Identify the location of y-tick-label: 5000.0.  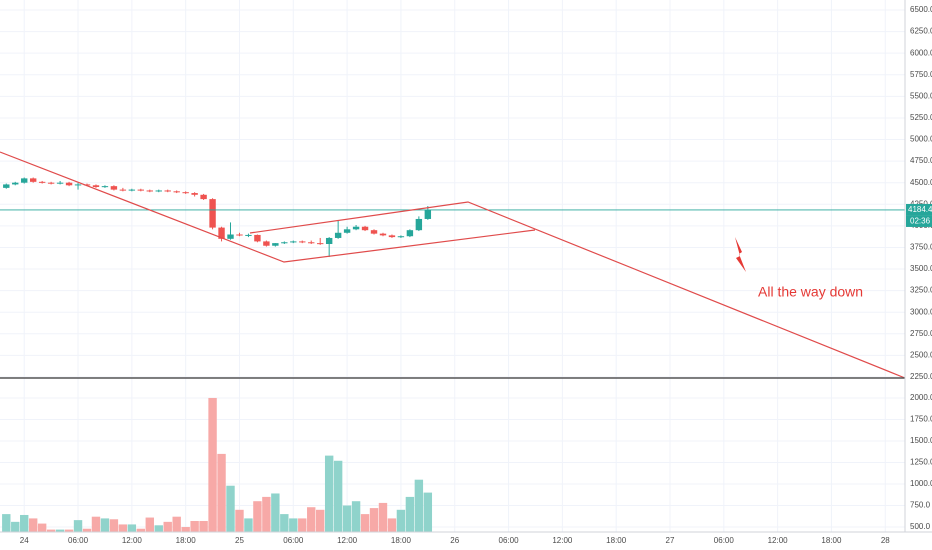
(921, 139).